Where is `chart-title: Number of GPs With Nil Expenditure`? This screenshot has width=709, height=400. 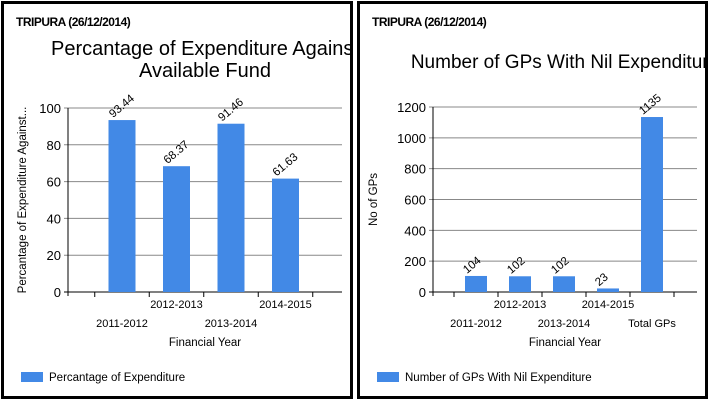 chart-title: Number of GPs With Nil Expenditure is located at coordinates (559, 62).